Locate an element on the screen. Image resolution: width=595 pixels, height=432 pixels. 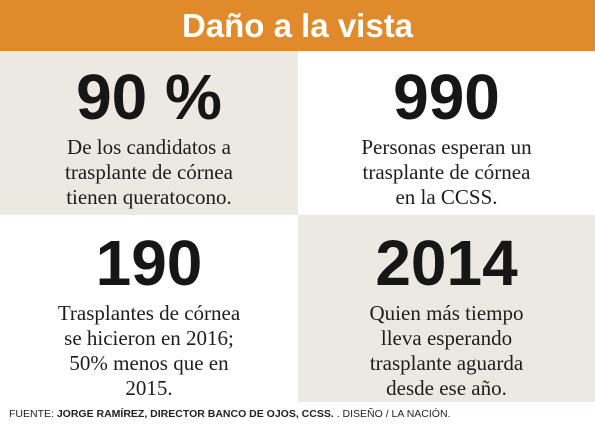
header-banner: Daño a la vista is located at coordinates (297, 25).